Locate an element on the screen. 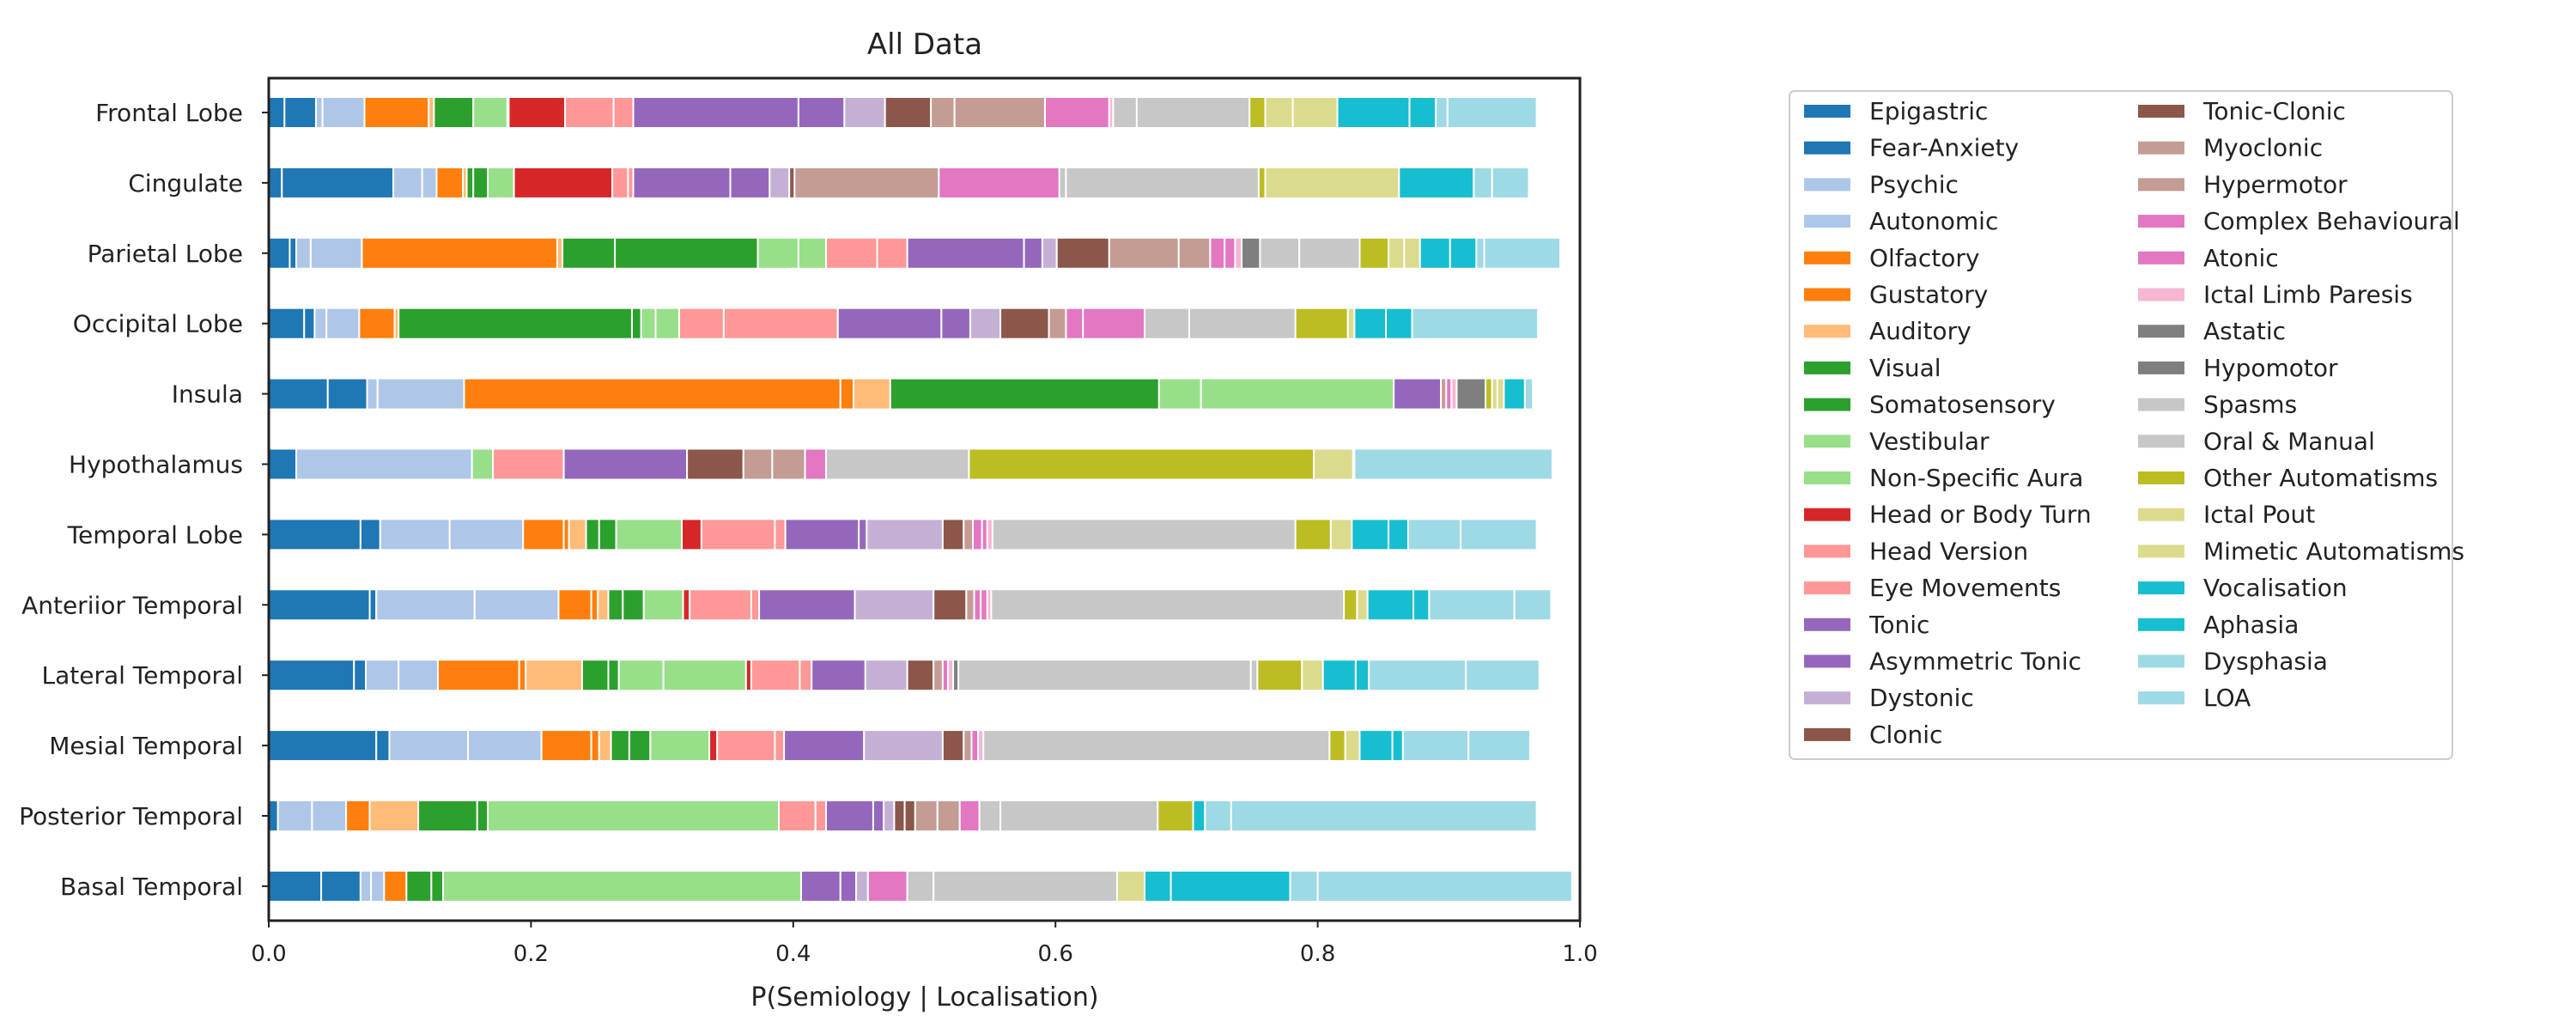 This screenshot has width=2576, height=1034. bar-segment-parietal-lobe-ictal-pout is located at coordinates (1397, 253).